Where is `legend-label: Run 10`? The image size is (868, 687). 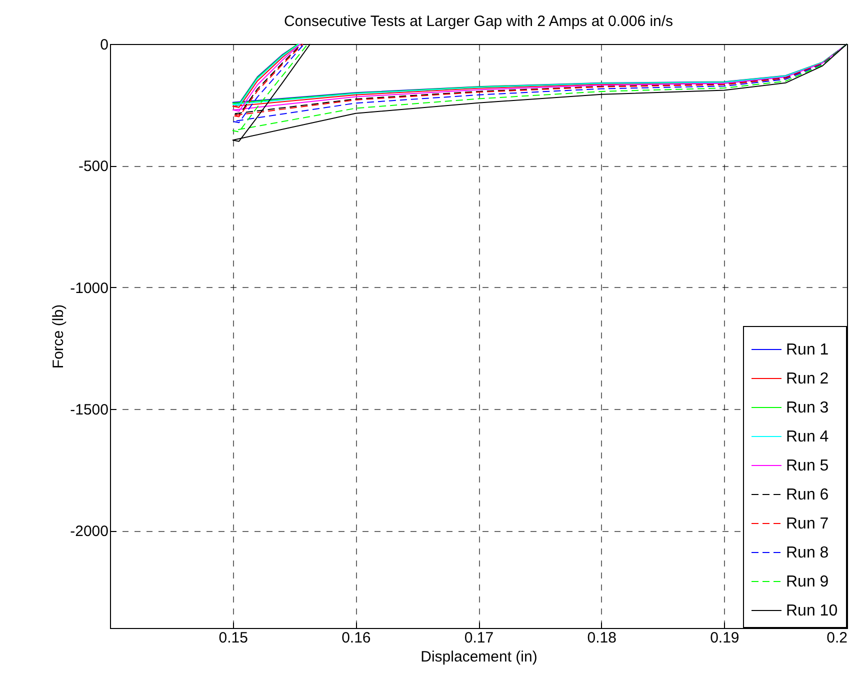
legend-label: Run 10 is located at coordinates (812, 611).